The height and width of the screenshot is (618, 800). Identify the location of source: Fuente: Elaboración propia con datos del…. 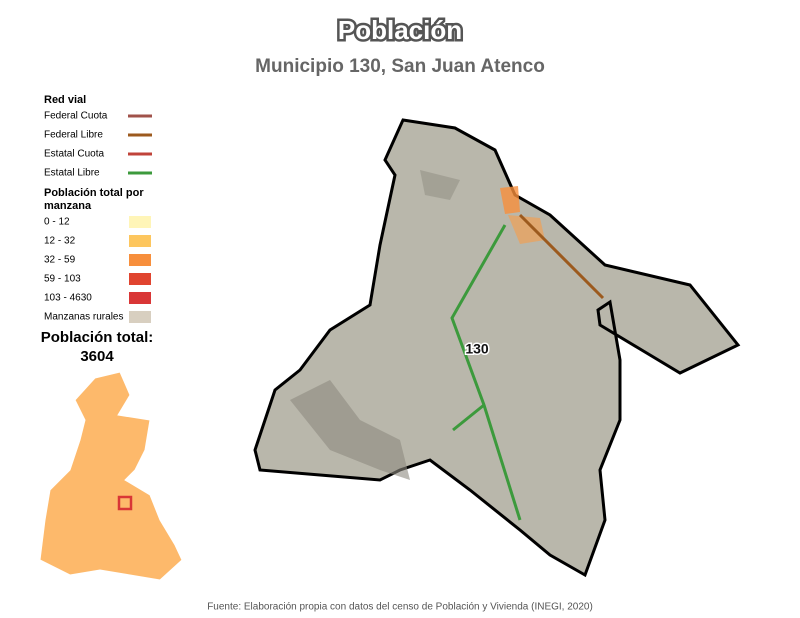
(400, 607).